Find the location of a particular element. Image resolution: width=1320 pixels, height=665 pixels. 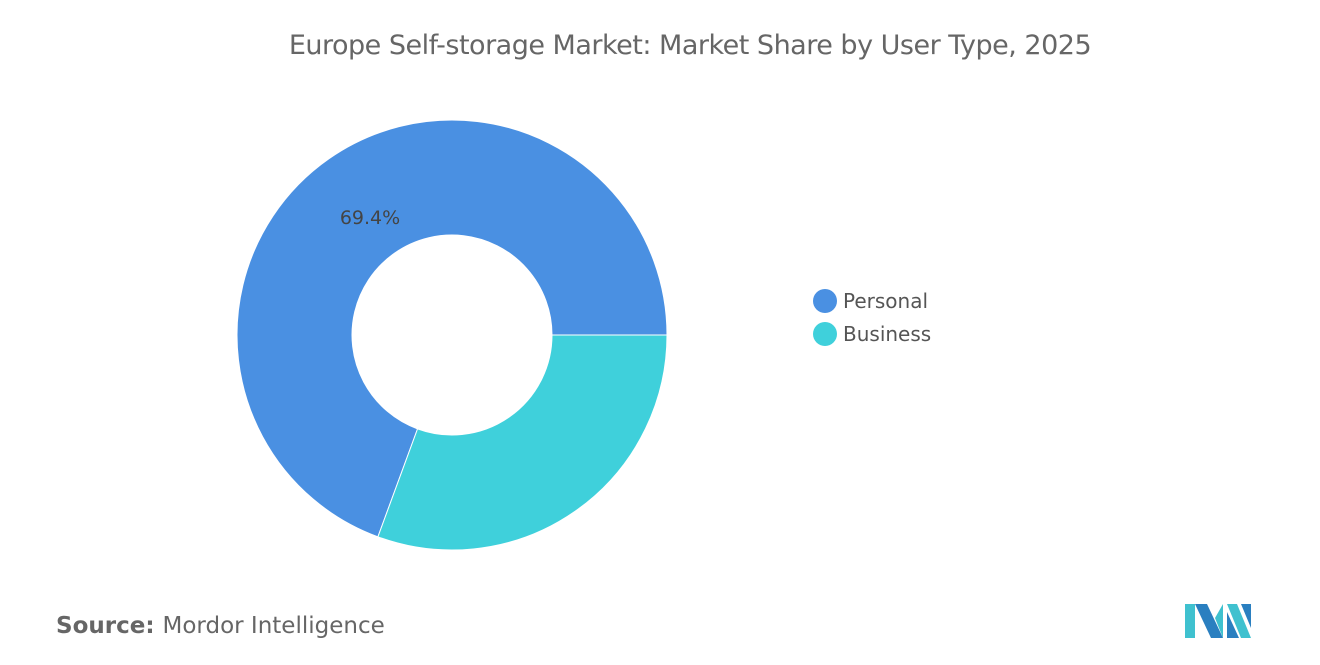

legend-swatch-business is located at coordinates (825, 333).